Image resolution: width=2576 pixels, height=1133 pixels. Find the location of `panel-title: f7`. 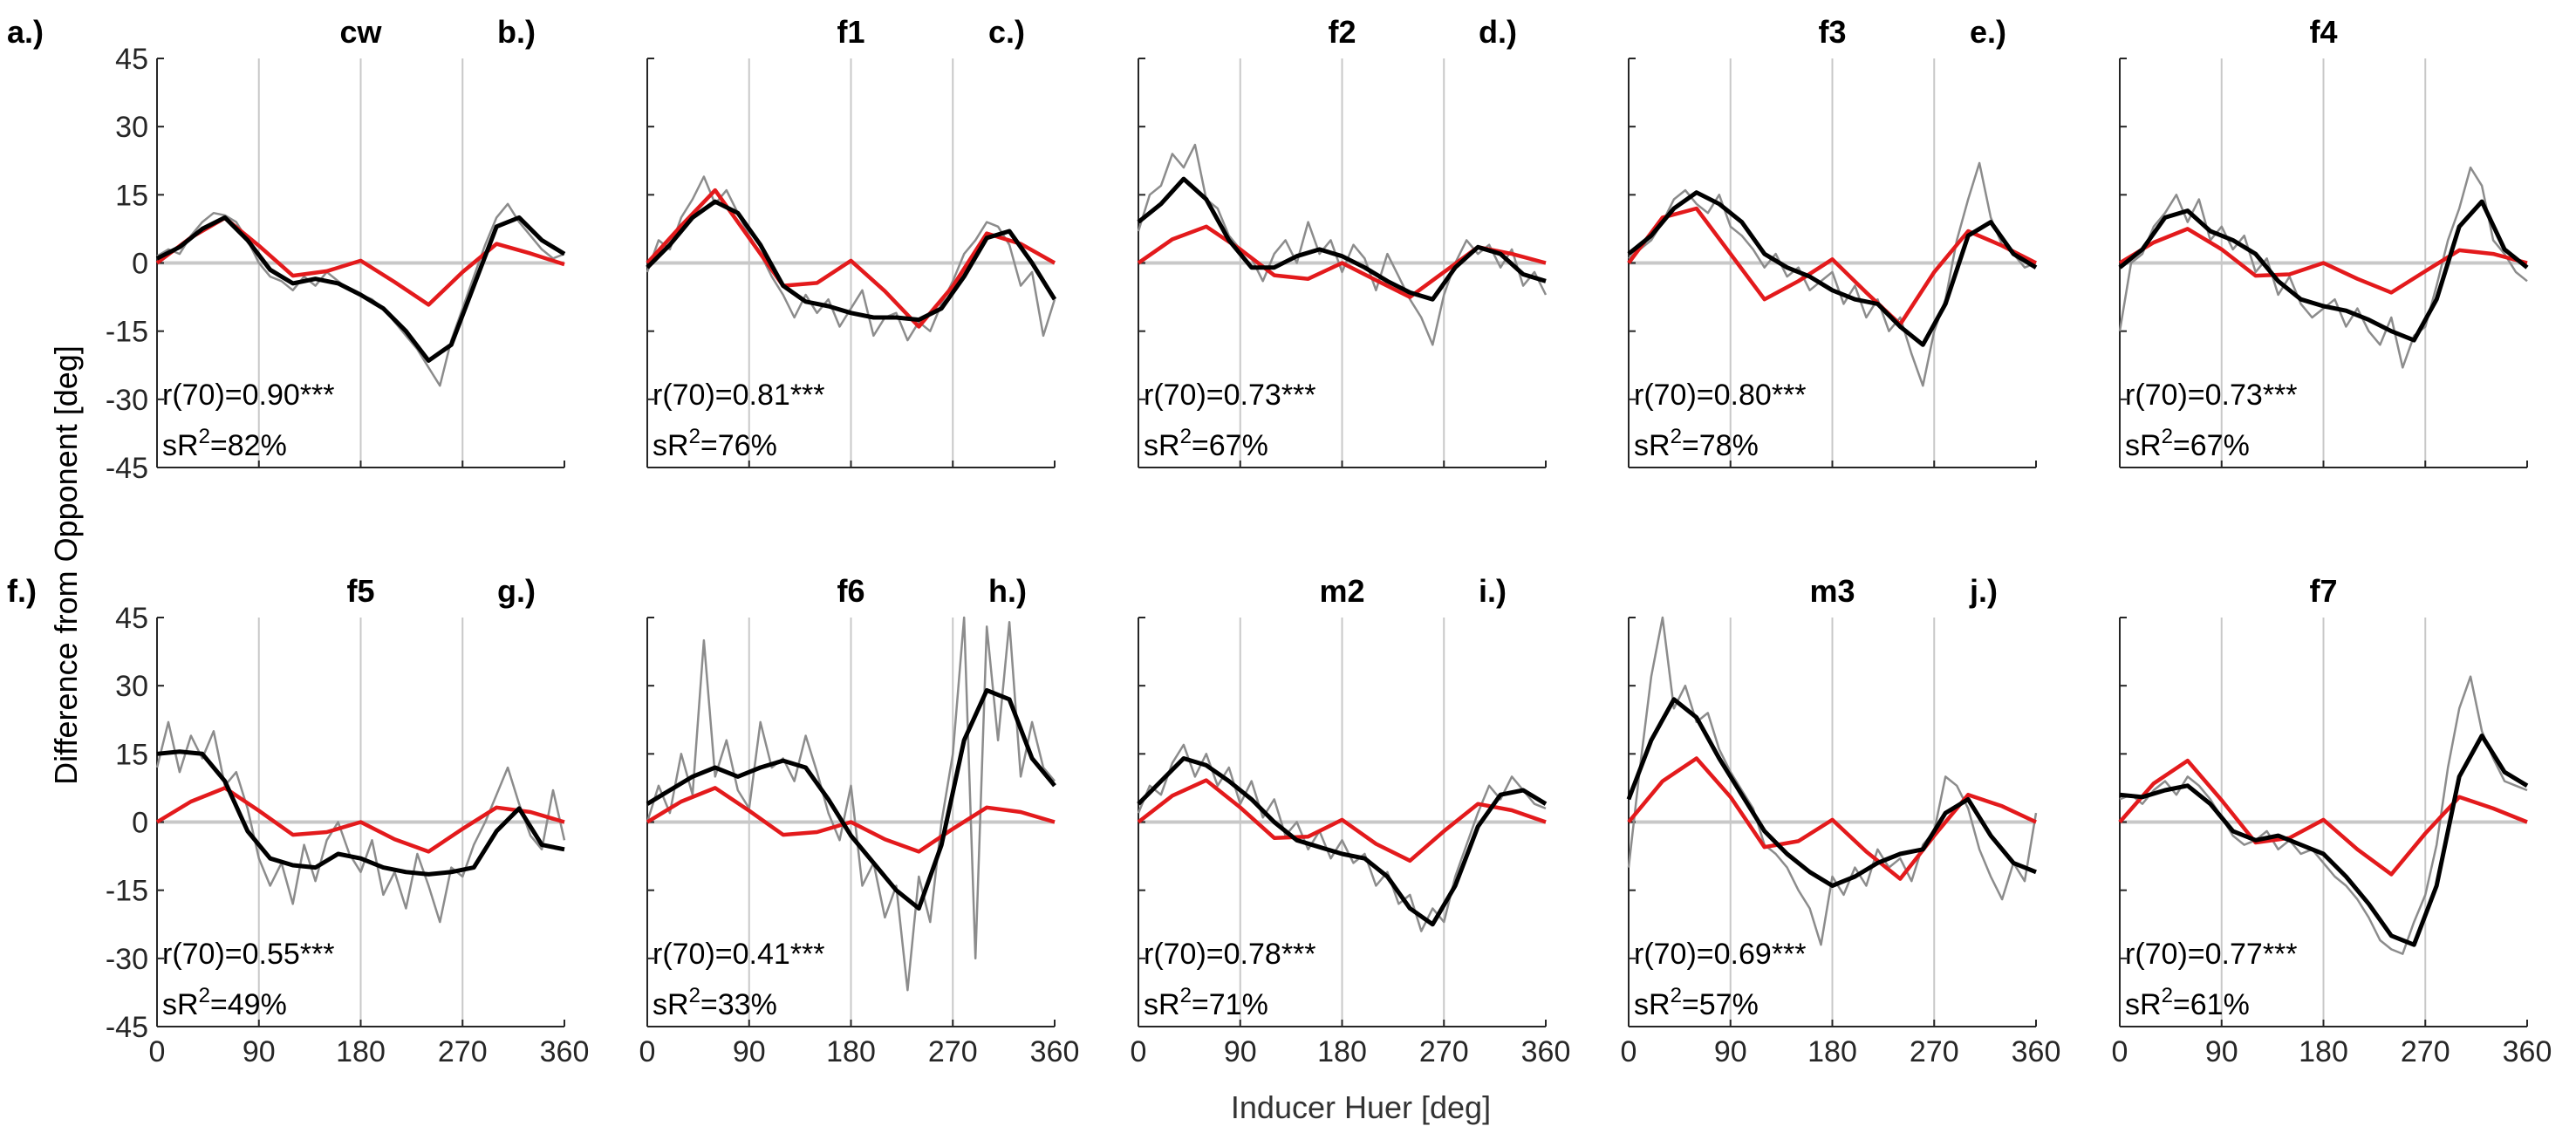

panel-title: f7 is located at coordinates (2323, 591).